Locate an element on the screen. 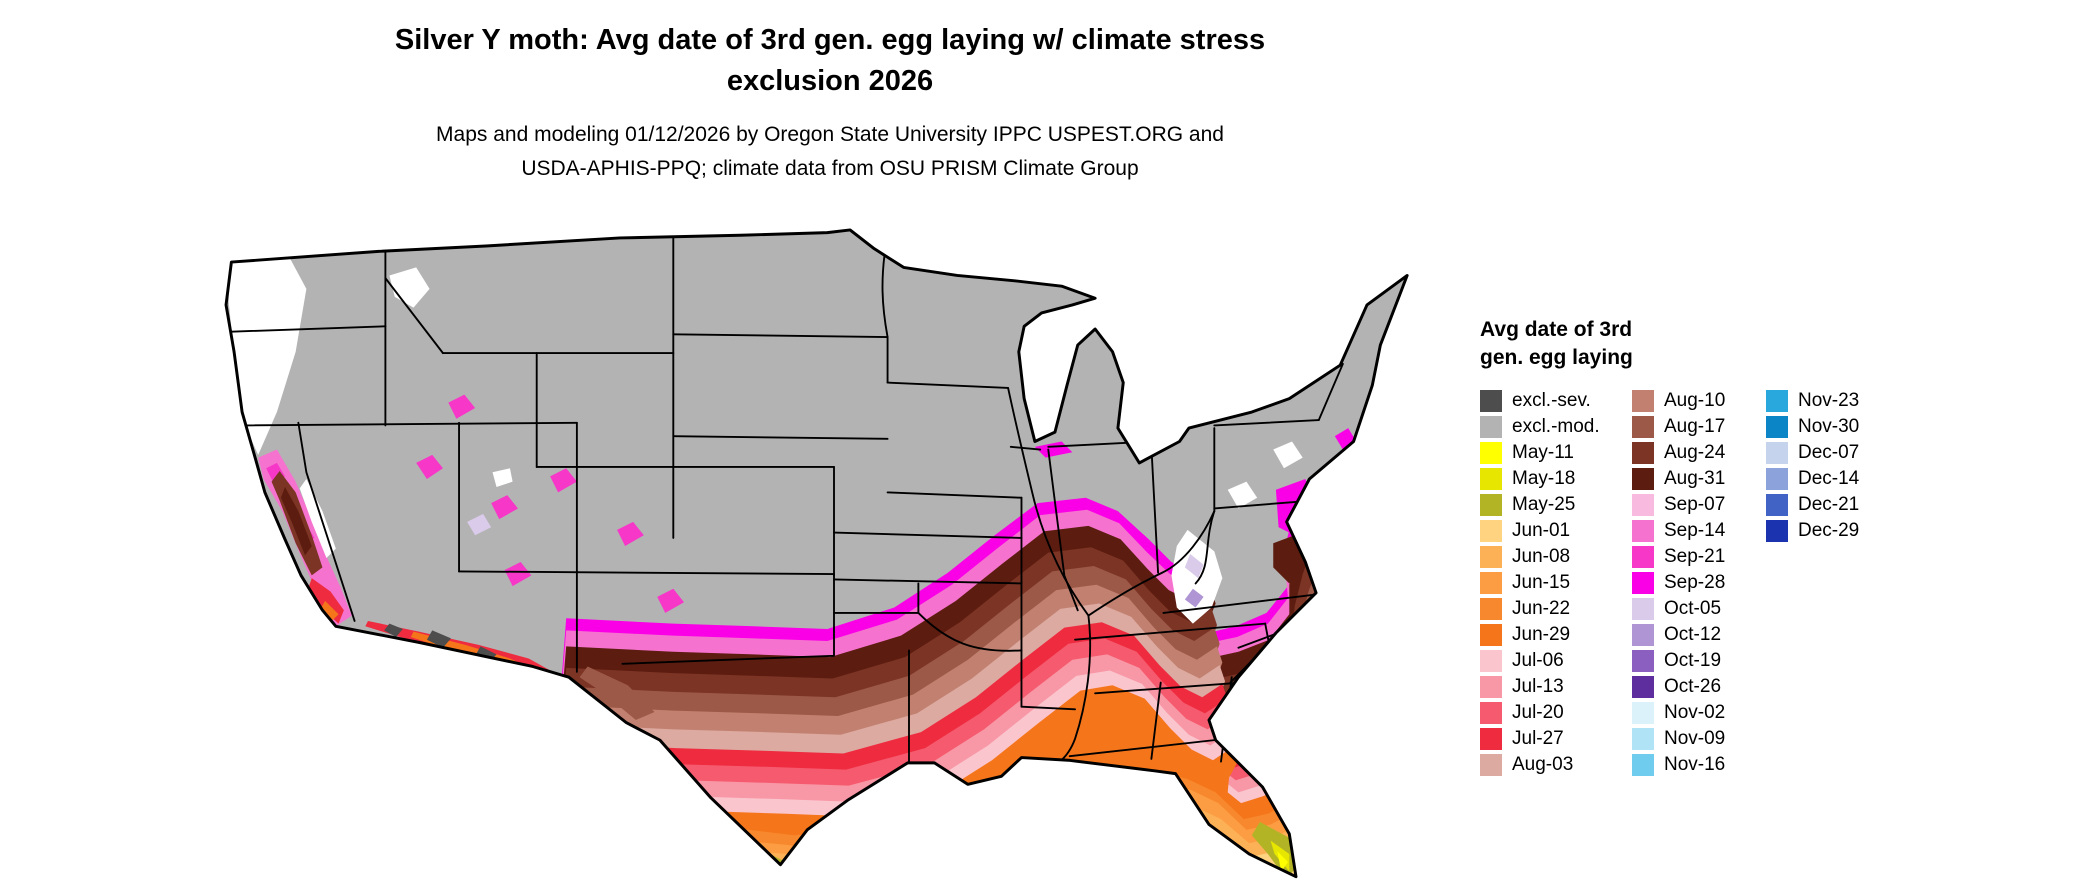 Image resolution: width=2100 pixels, height=892 pixels. legend-entry: Dec-14 is located at coordinates (1812, 479).